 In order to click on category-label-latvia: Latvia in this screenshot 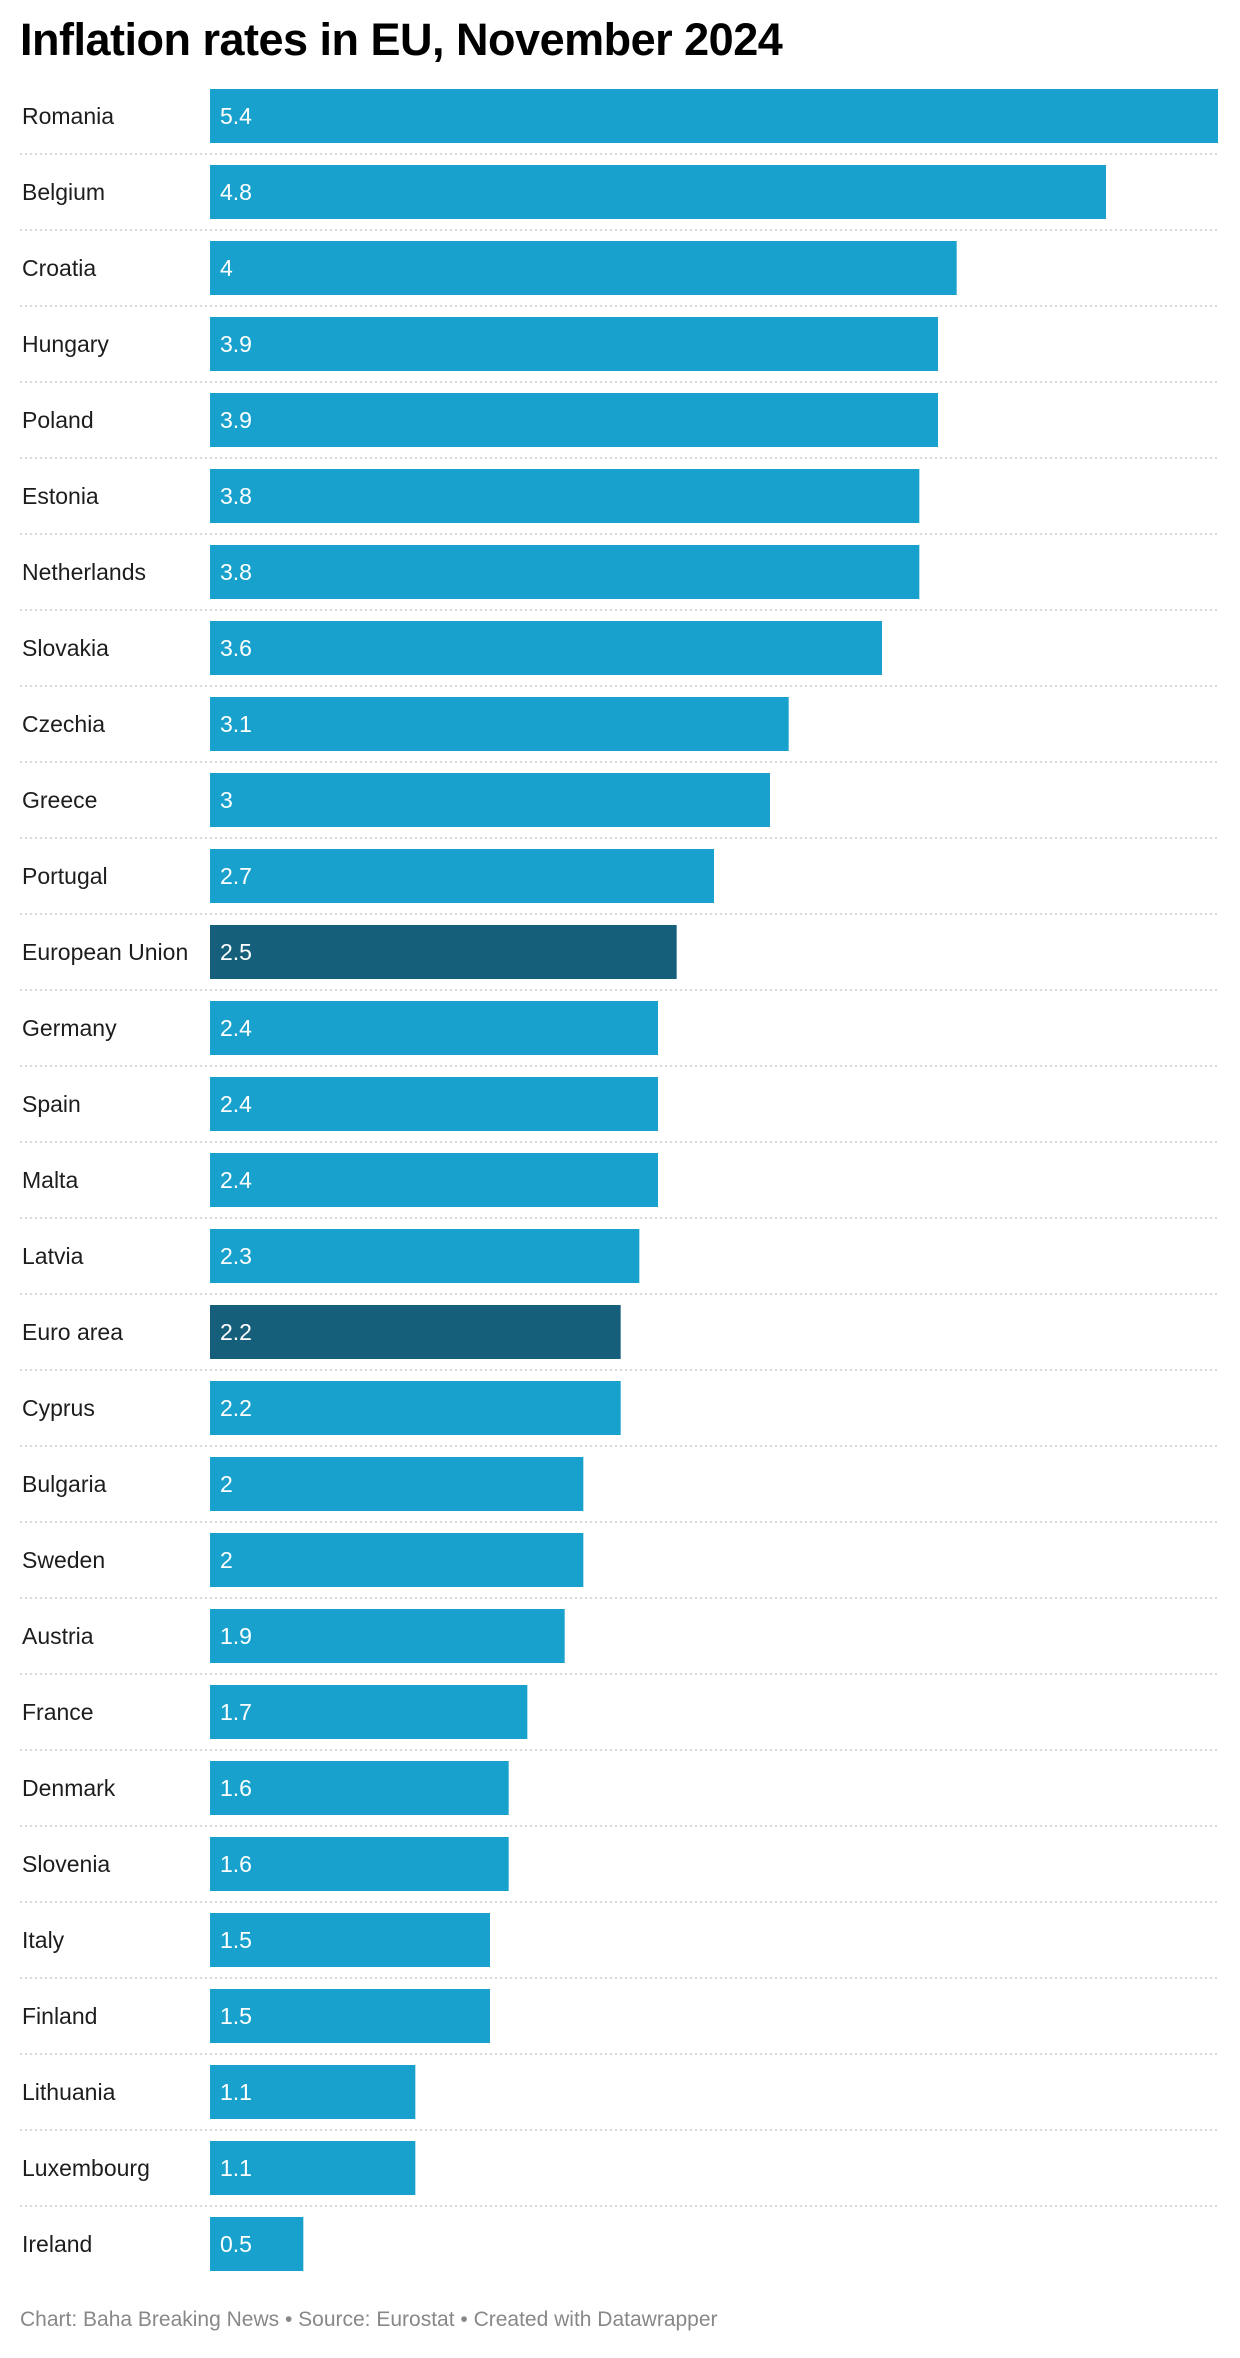, I will do `click(53, 1256)`.